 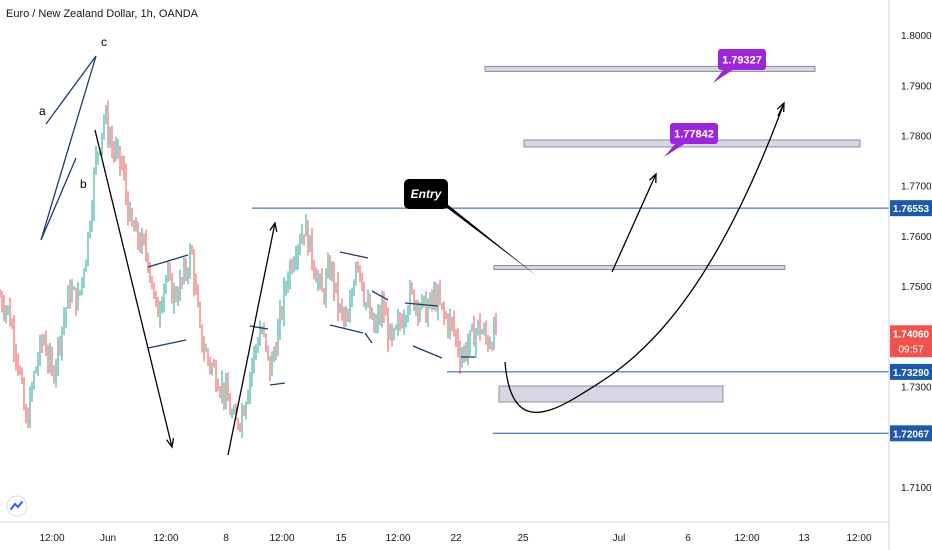 What do you see at coordinates (916, 36) in the screenshot?
I see `y-tick-label-0: 1.80000` at bounding box center [916, 36].